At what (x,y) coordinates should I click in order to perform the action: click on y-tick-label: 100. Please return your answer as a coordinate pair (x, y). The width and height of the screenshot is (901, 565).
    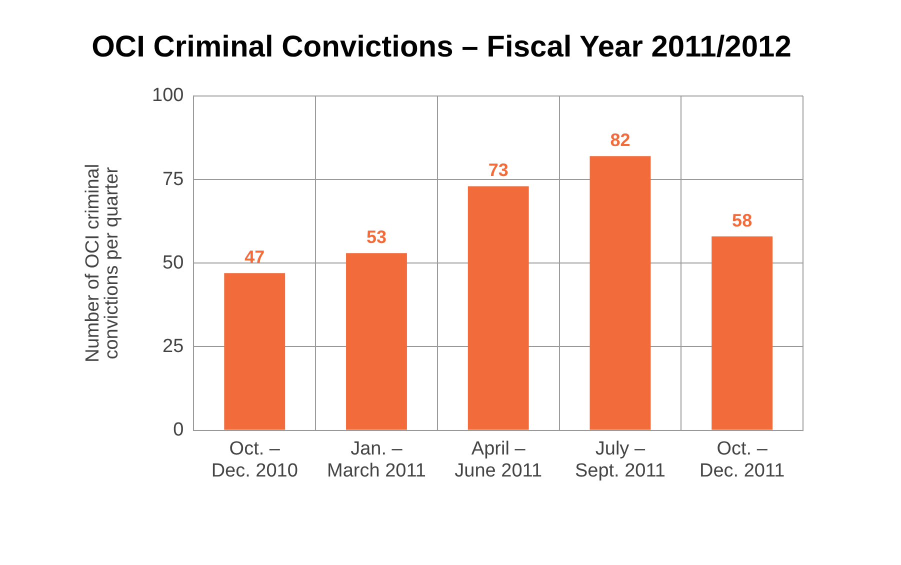
    Looking at the image, I should click on (168, 95).